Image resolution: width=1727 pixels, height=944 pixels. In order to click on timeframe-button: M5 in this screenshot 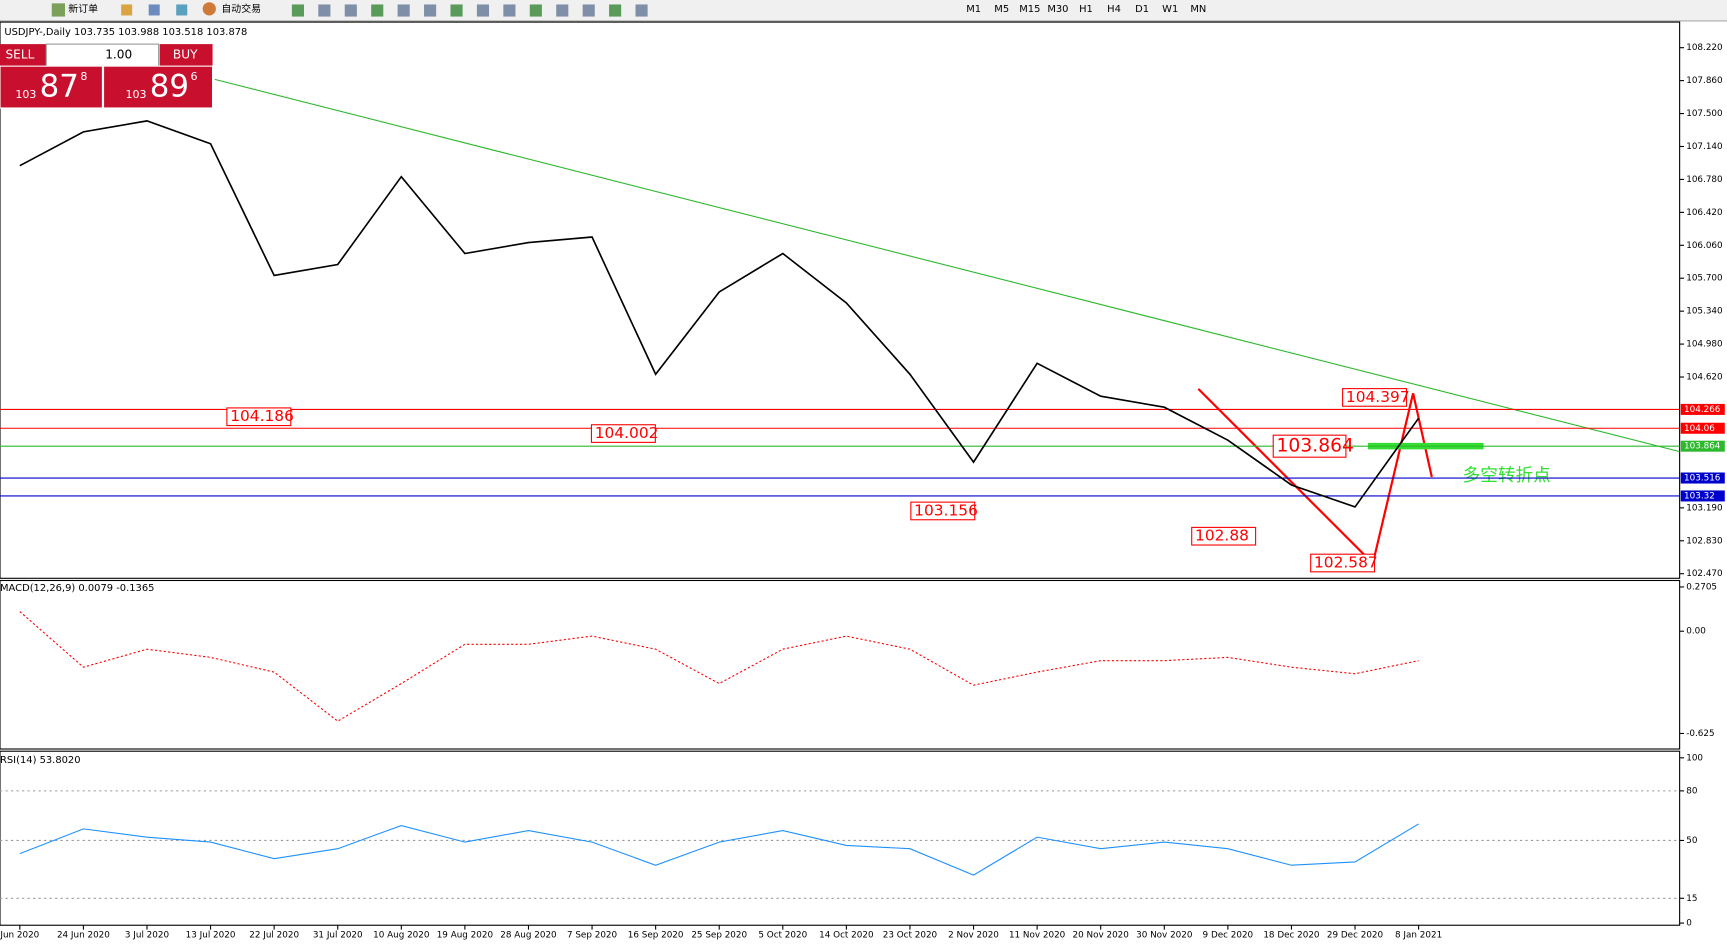, I will do `click(1001, 9)`.